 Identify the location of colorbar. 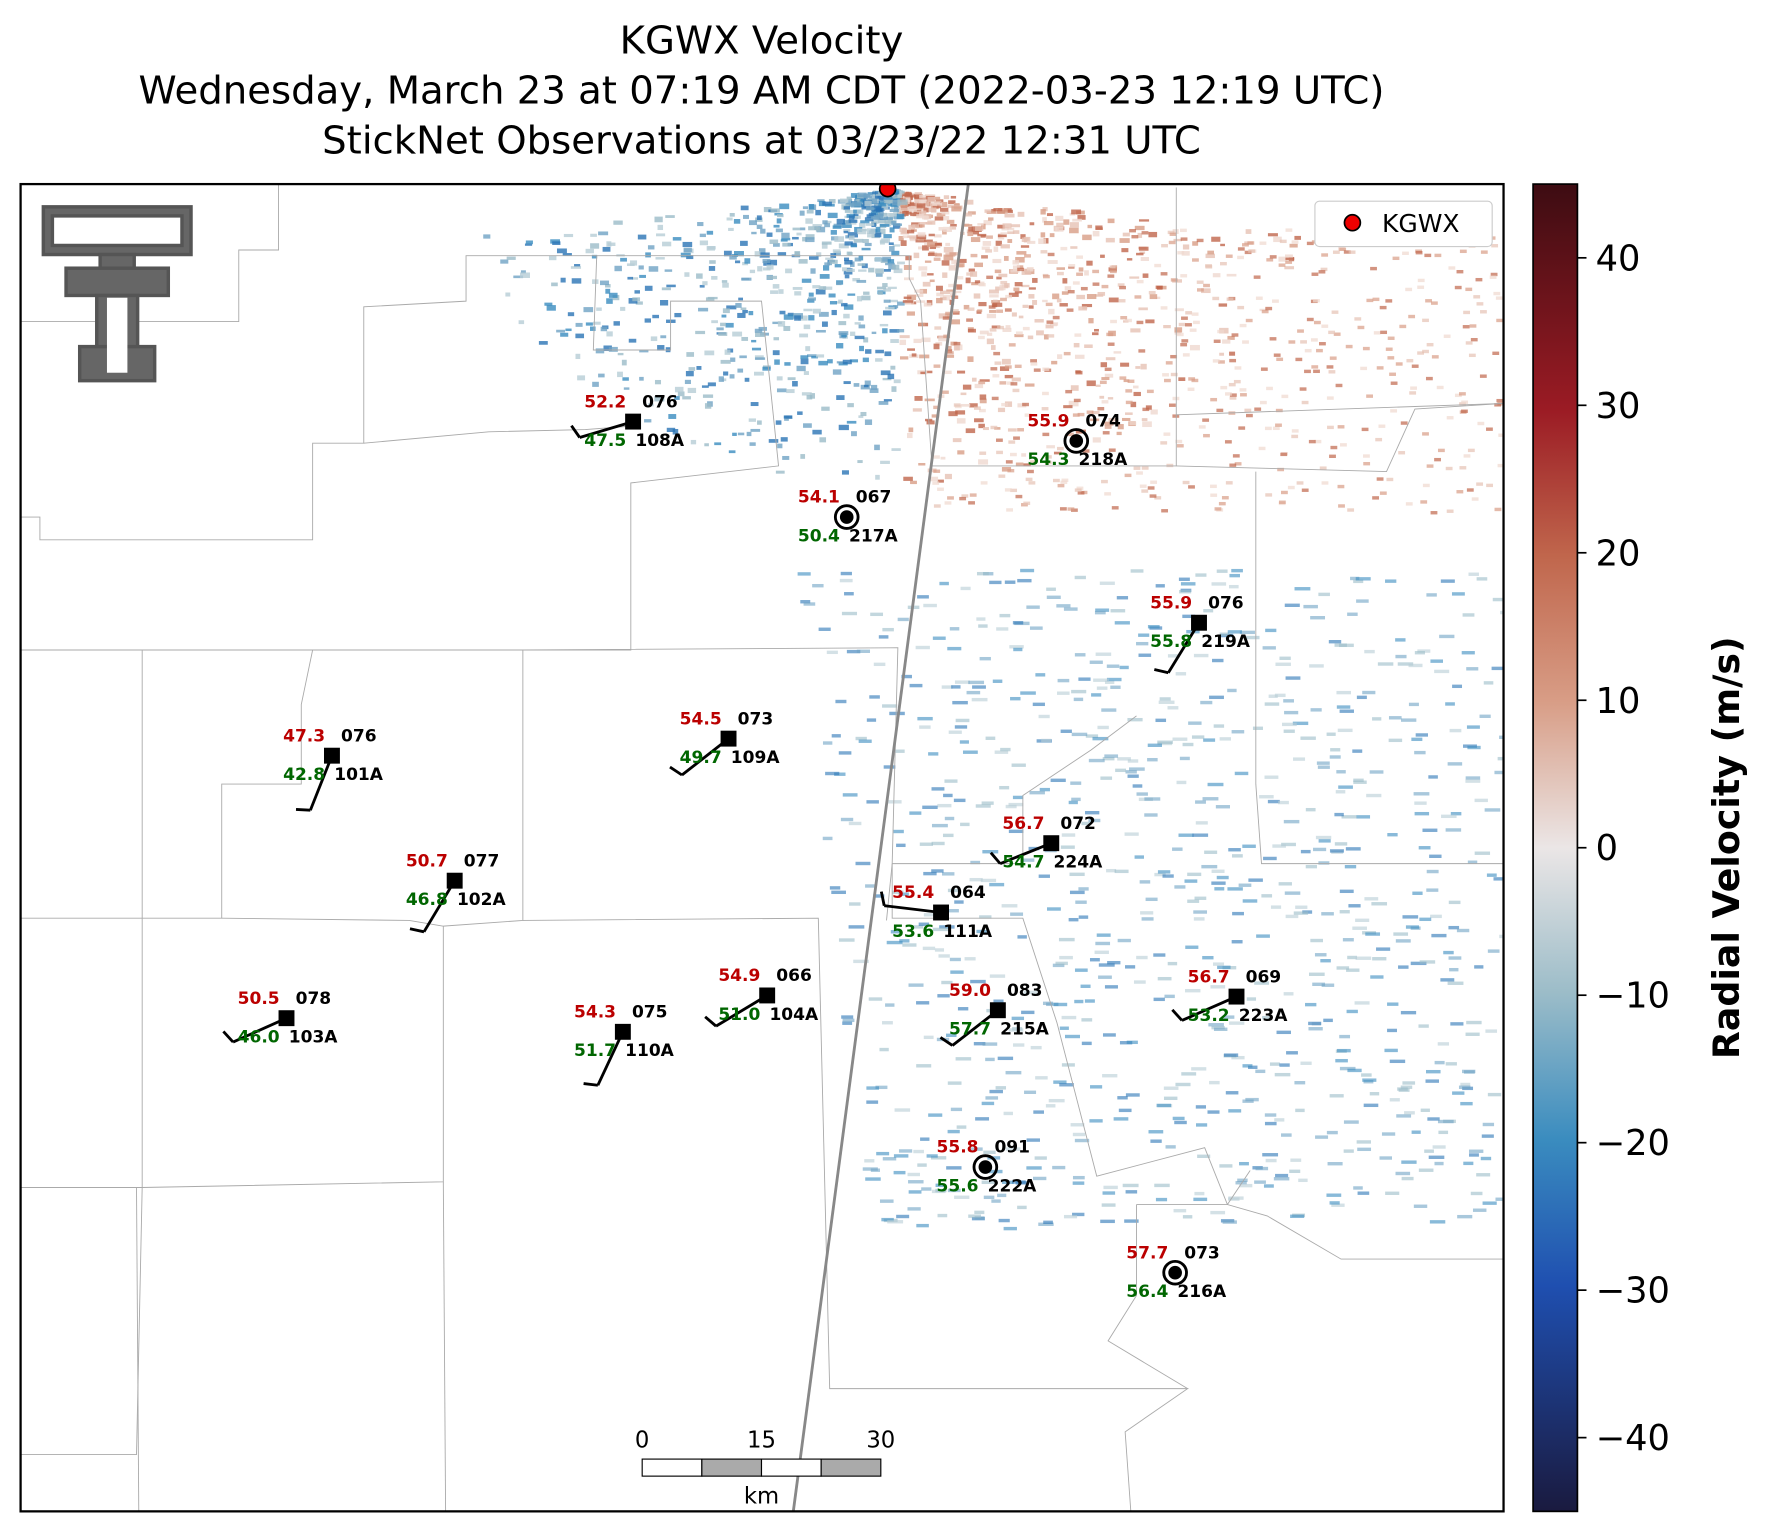
(1555, 848).